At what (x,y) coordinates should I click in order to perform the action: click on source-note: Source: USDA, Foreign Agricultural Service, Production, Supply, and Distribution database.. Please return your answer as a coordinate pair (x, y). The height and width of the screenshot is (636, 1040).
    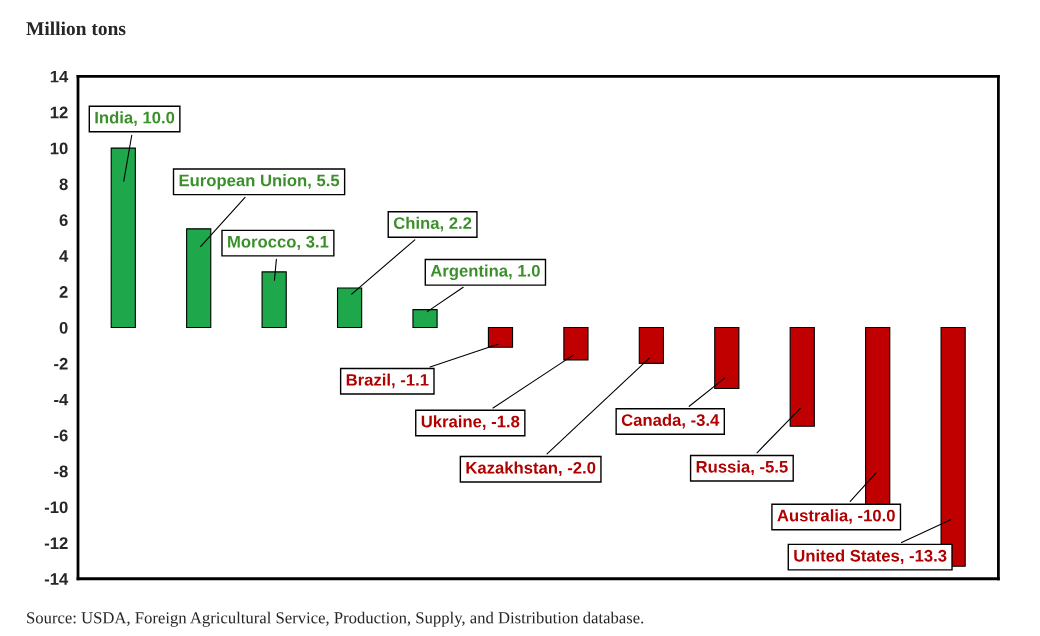
    Looking at the image, I should click on (335, 619).